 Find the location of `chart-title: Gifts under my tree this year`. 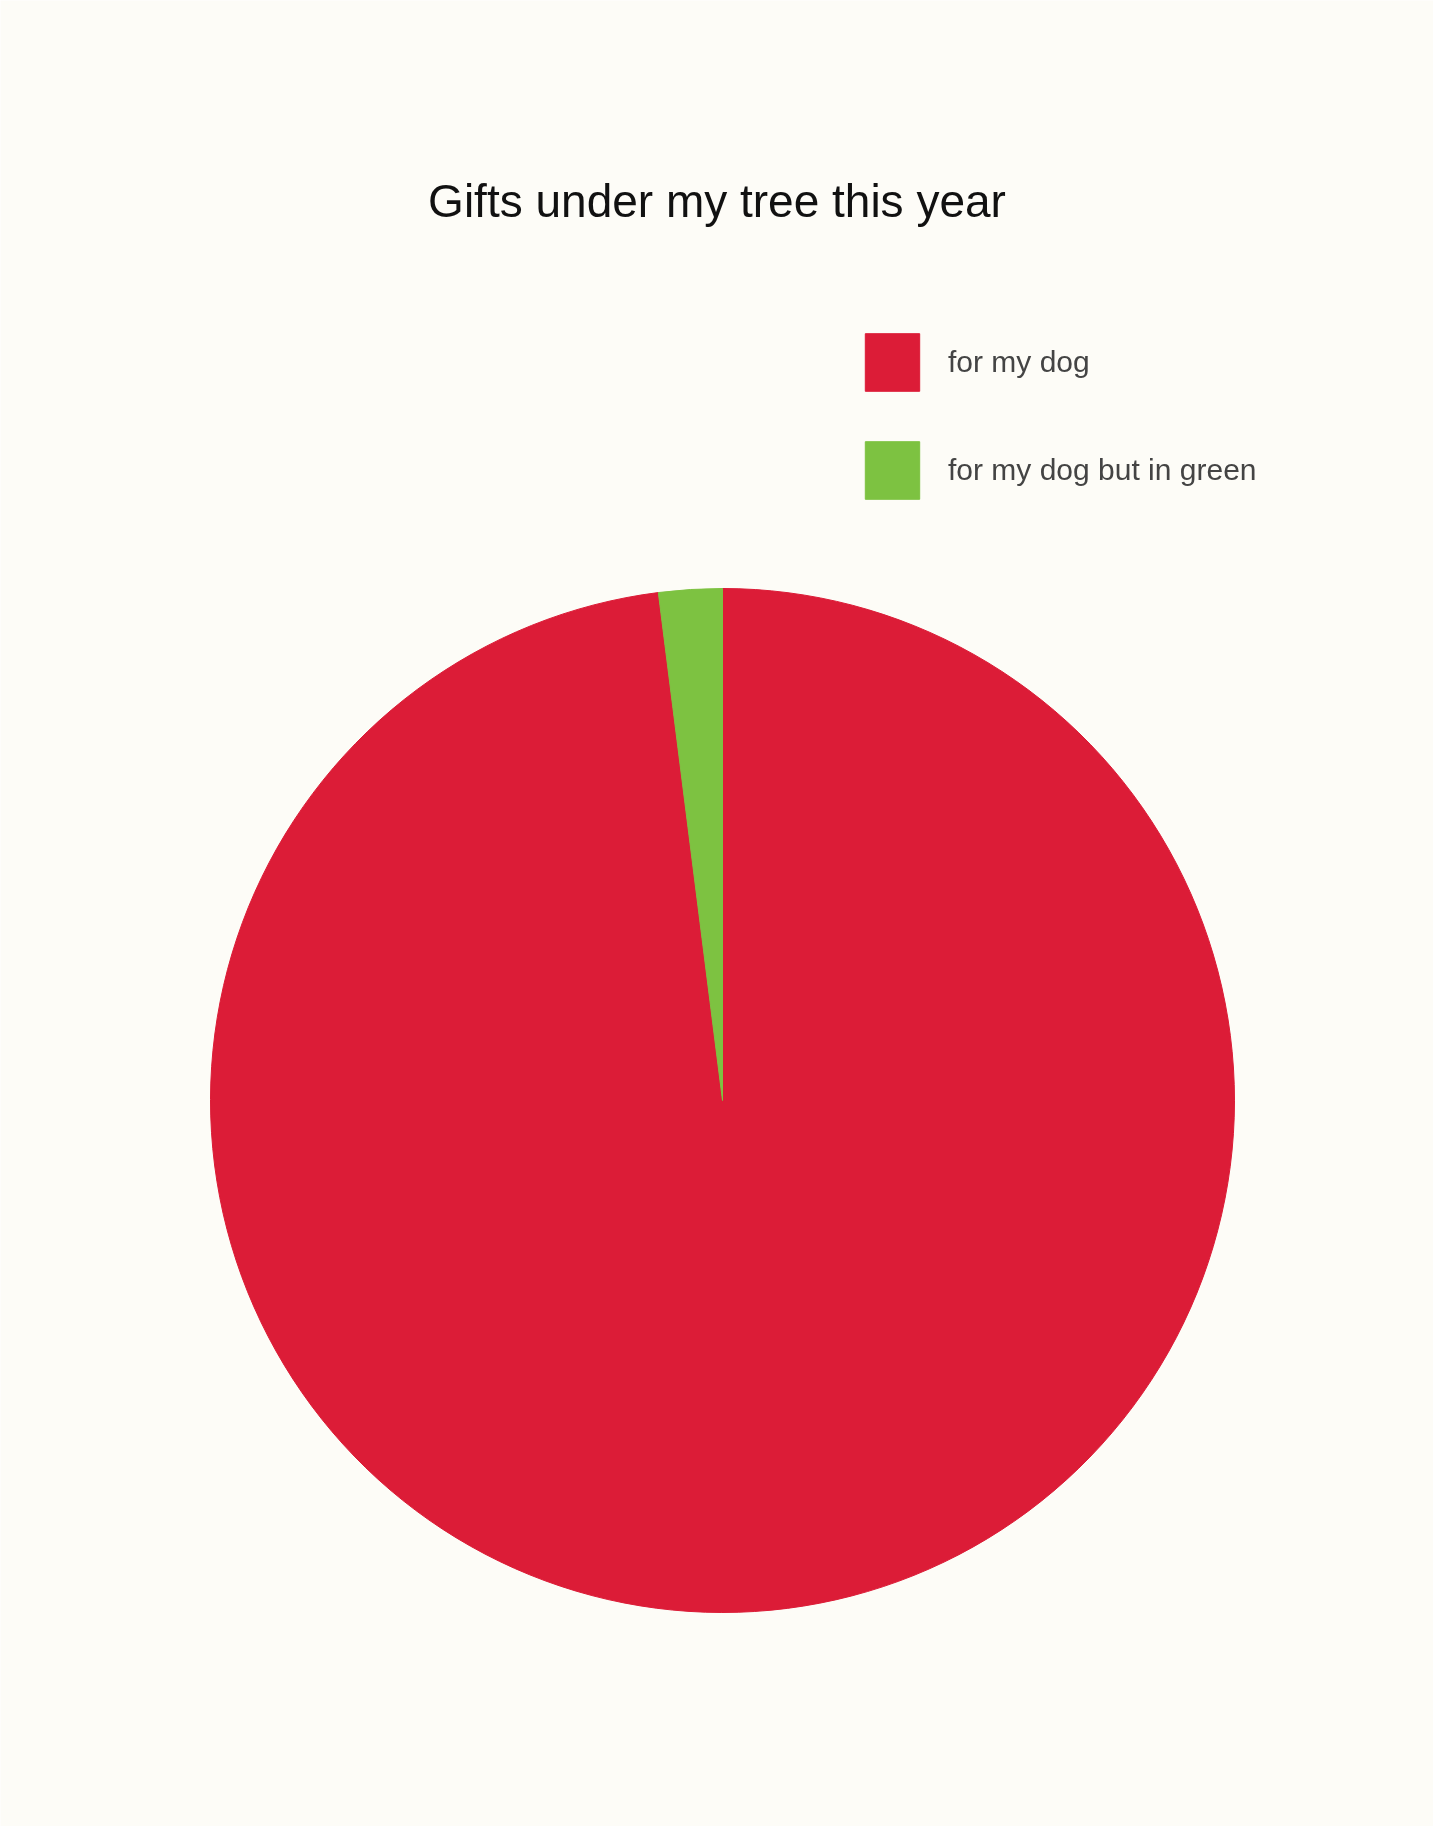

chart-title: Gifts under my tree this year is located at coordinates (717, 200).